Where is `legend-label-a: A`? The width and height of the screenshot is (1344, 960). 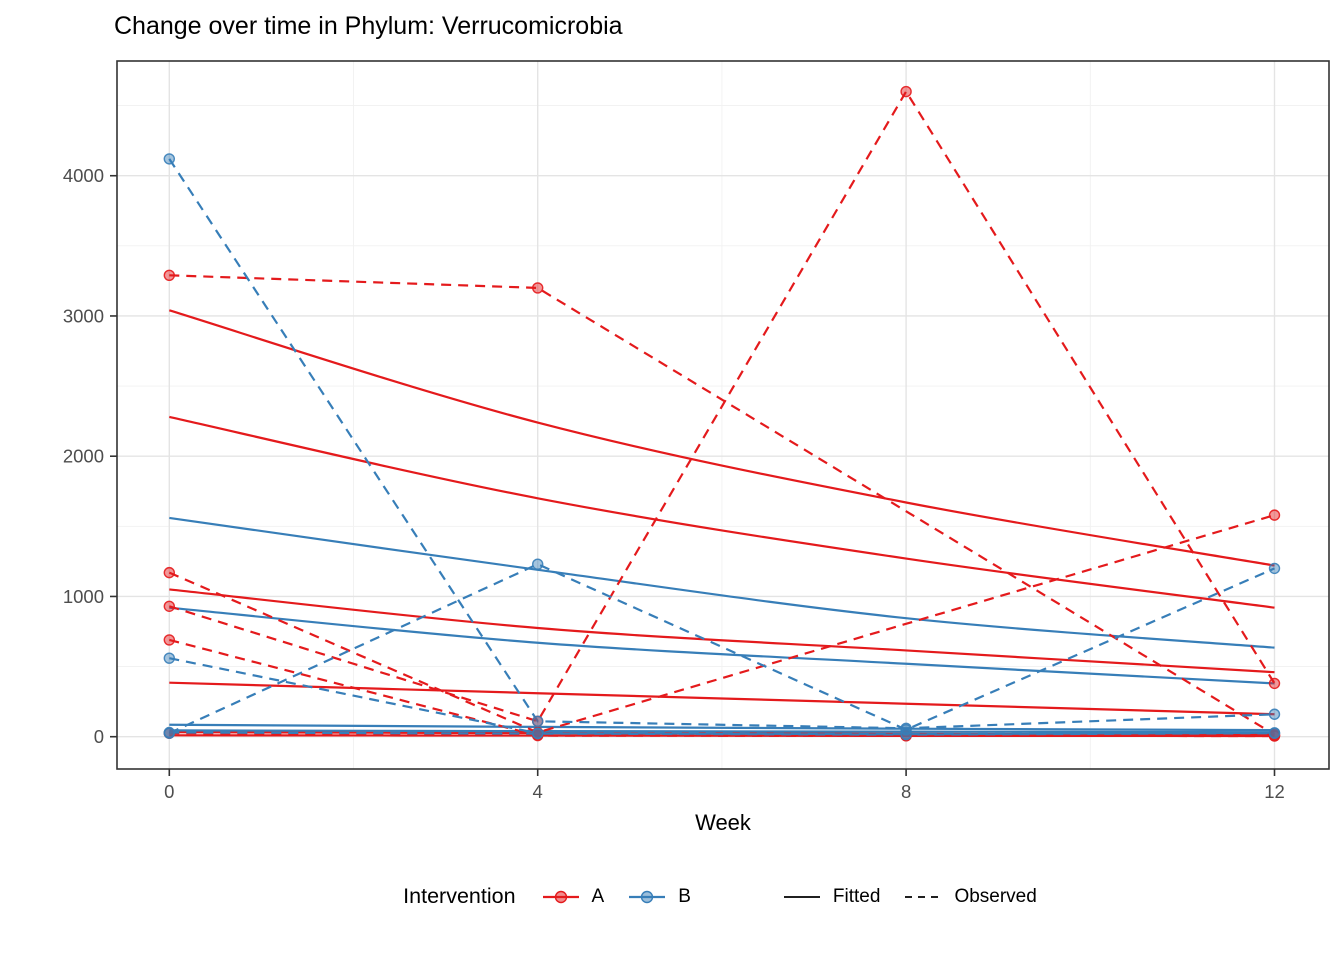 legend-label-a: A is located at coordinates (598, 896).